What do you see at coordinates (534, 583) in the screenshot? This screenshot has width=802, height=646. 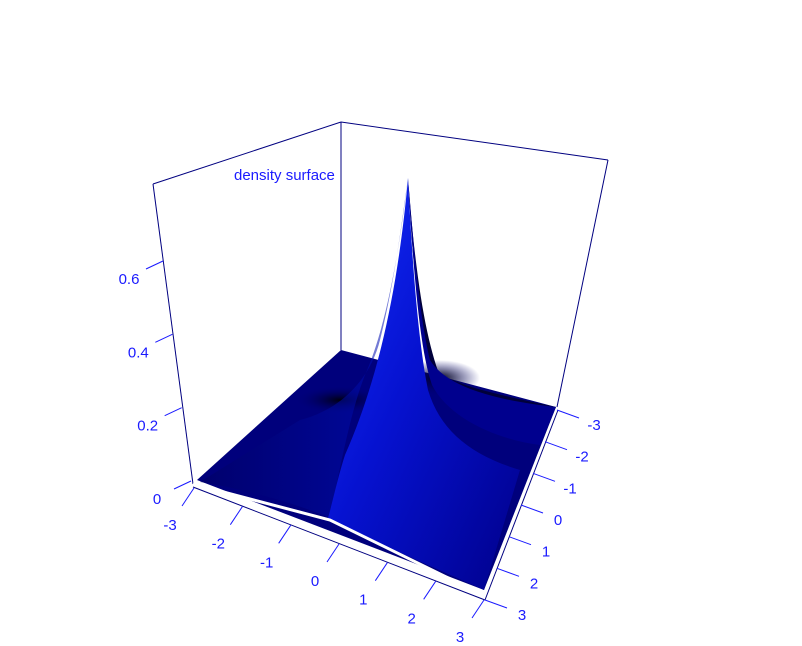 I see `y-tick-label: 2` at bounding box center [534, 583].